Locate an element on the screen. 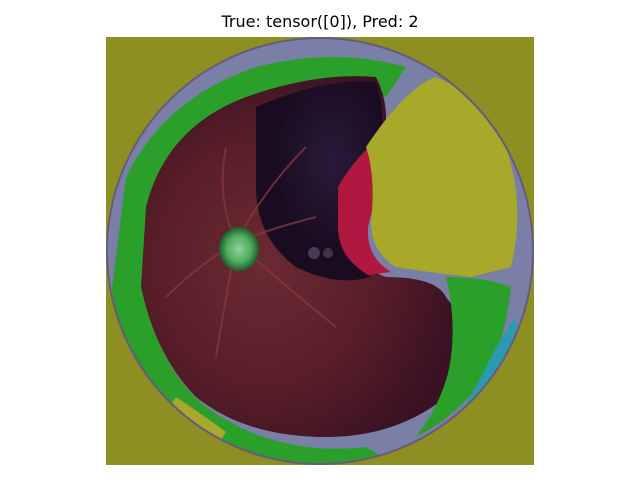 The image size is (640, 480). yellow-overlay is located at coordinates (442, 177).